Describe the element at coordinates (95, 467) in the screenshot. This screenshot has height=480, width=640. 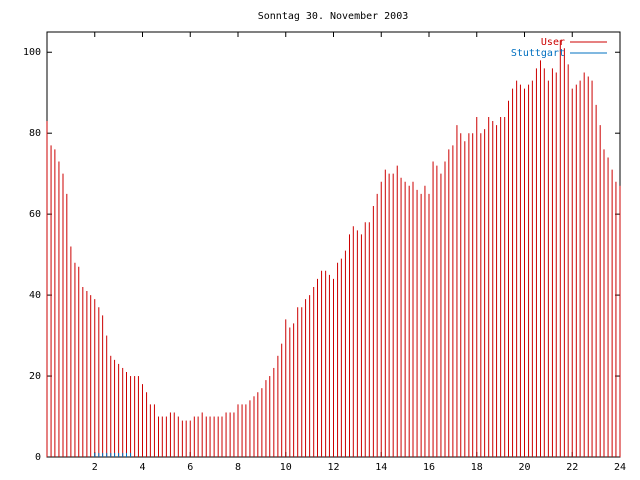
I see `x-tick-label: 2` at that location.